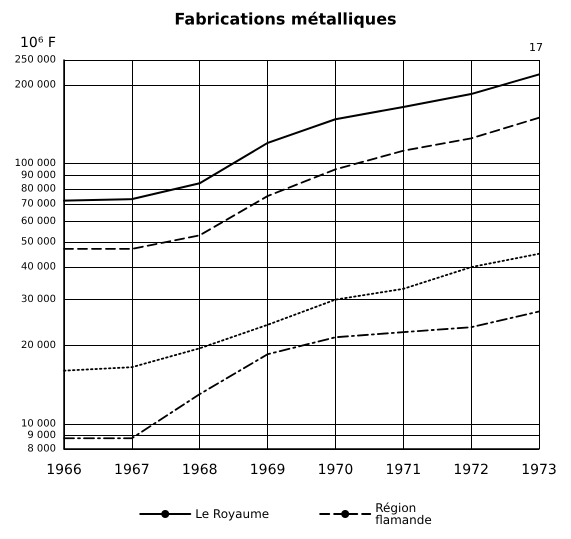  Describe the element at coordinates (232, 514) in the screenshot. I see `legend-label: Le Royaume` at that location.